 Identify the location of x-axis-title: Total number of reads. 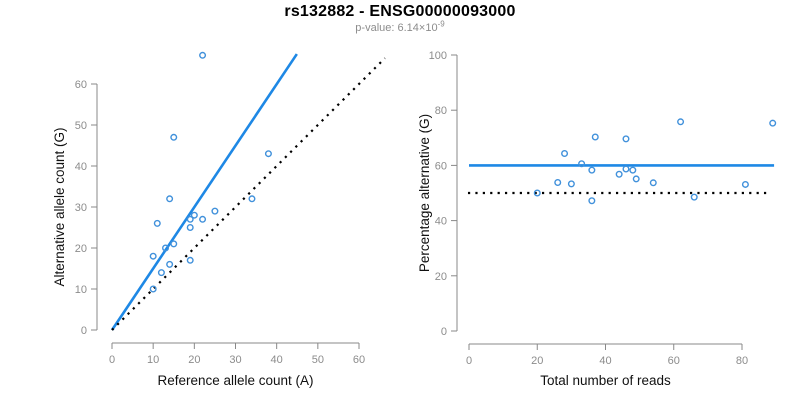
(605, 380).